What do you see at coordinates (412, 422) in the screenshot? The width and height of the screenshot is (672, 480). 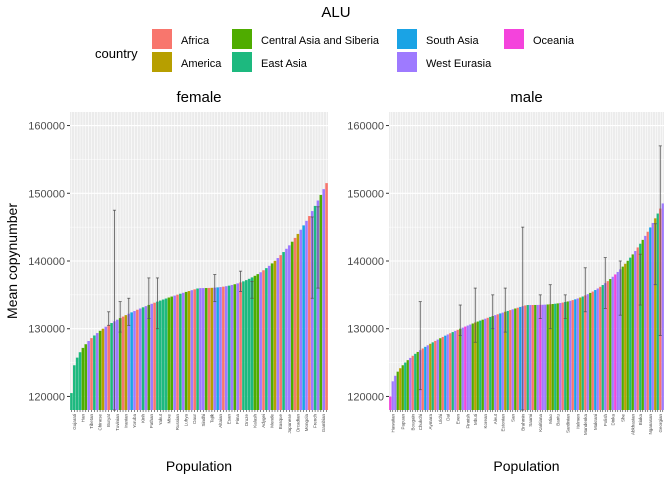 I see `x-tick-label: Bougain` at bounding box center [412, 422].